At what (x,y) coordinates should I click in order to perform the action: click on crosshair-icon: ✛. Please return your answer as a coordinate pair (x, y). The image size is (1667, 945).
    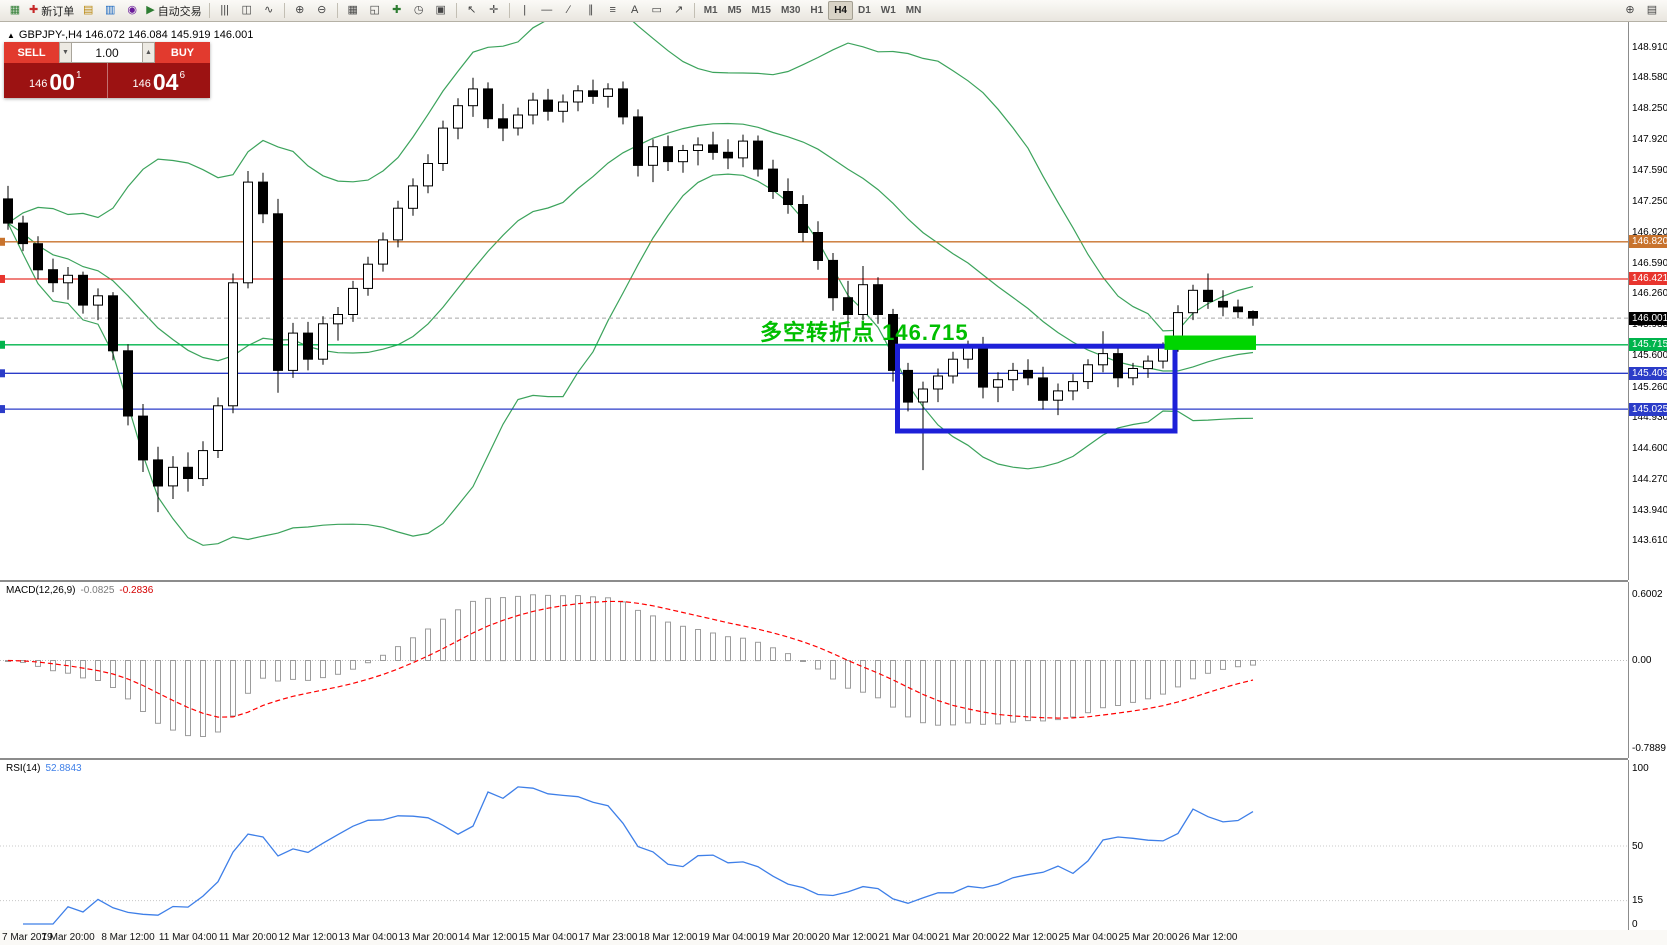
    Looking at the image, I should click on (494, 11).